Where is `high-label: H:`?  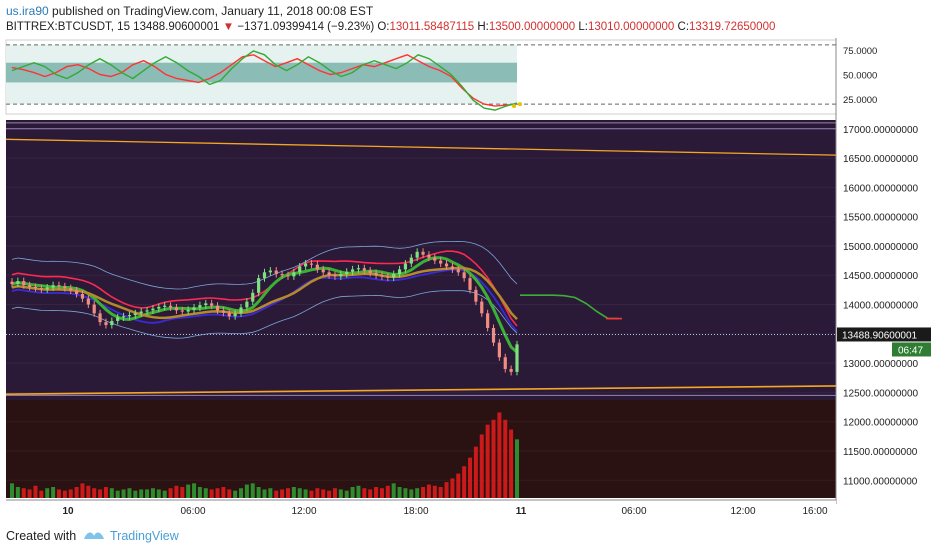 high-label: H: is located at coordinates (483, 27).